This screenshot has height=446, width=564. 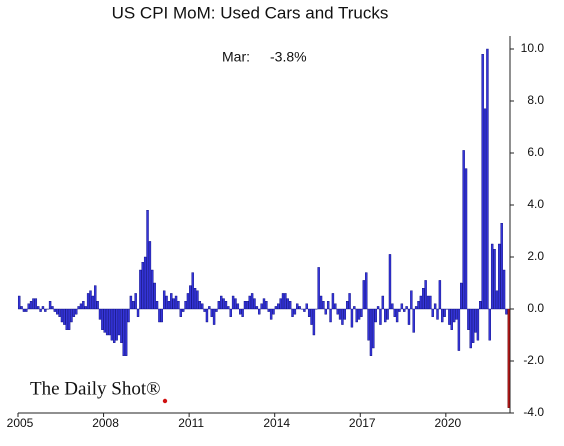 I want to click on y-tick-label: 0.0, so click(x=535, y=308).